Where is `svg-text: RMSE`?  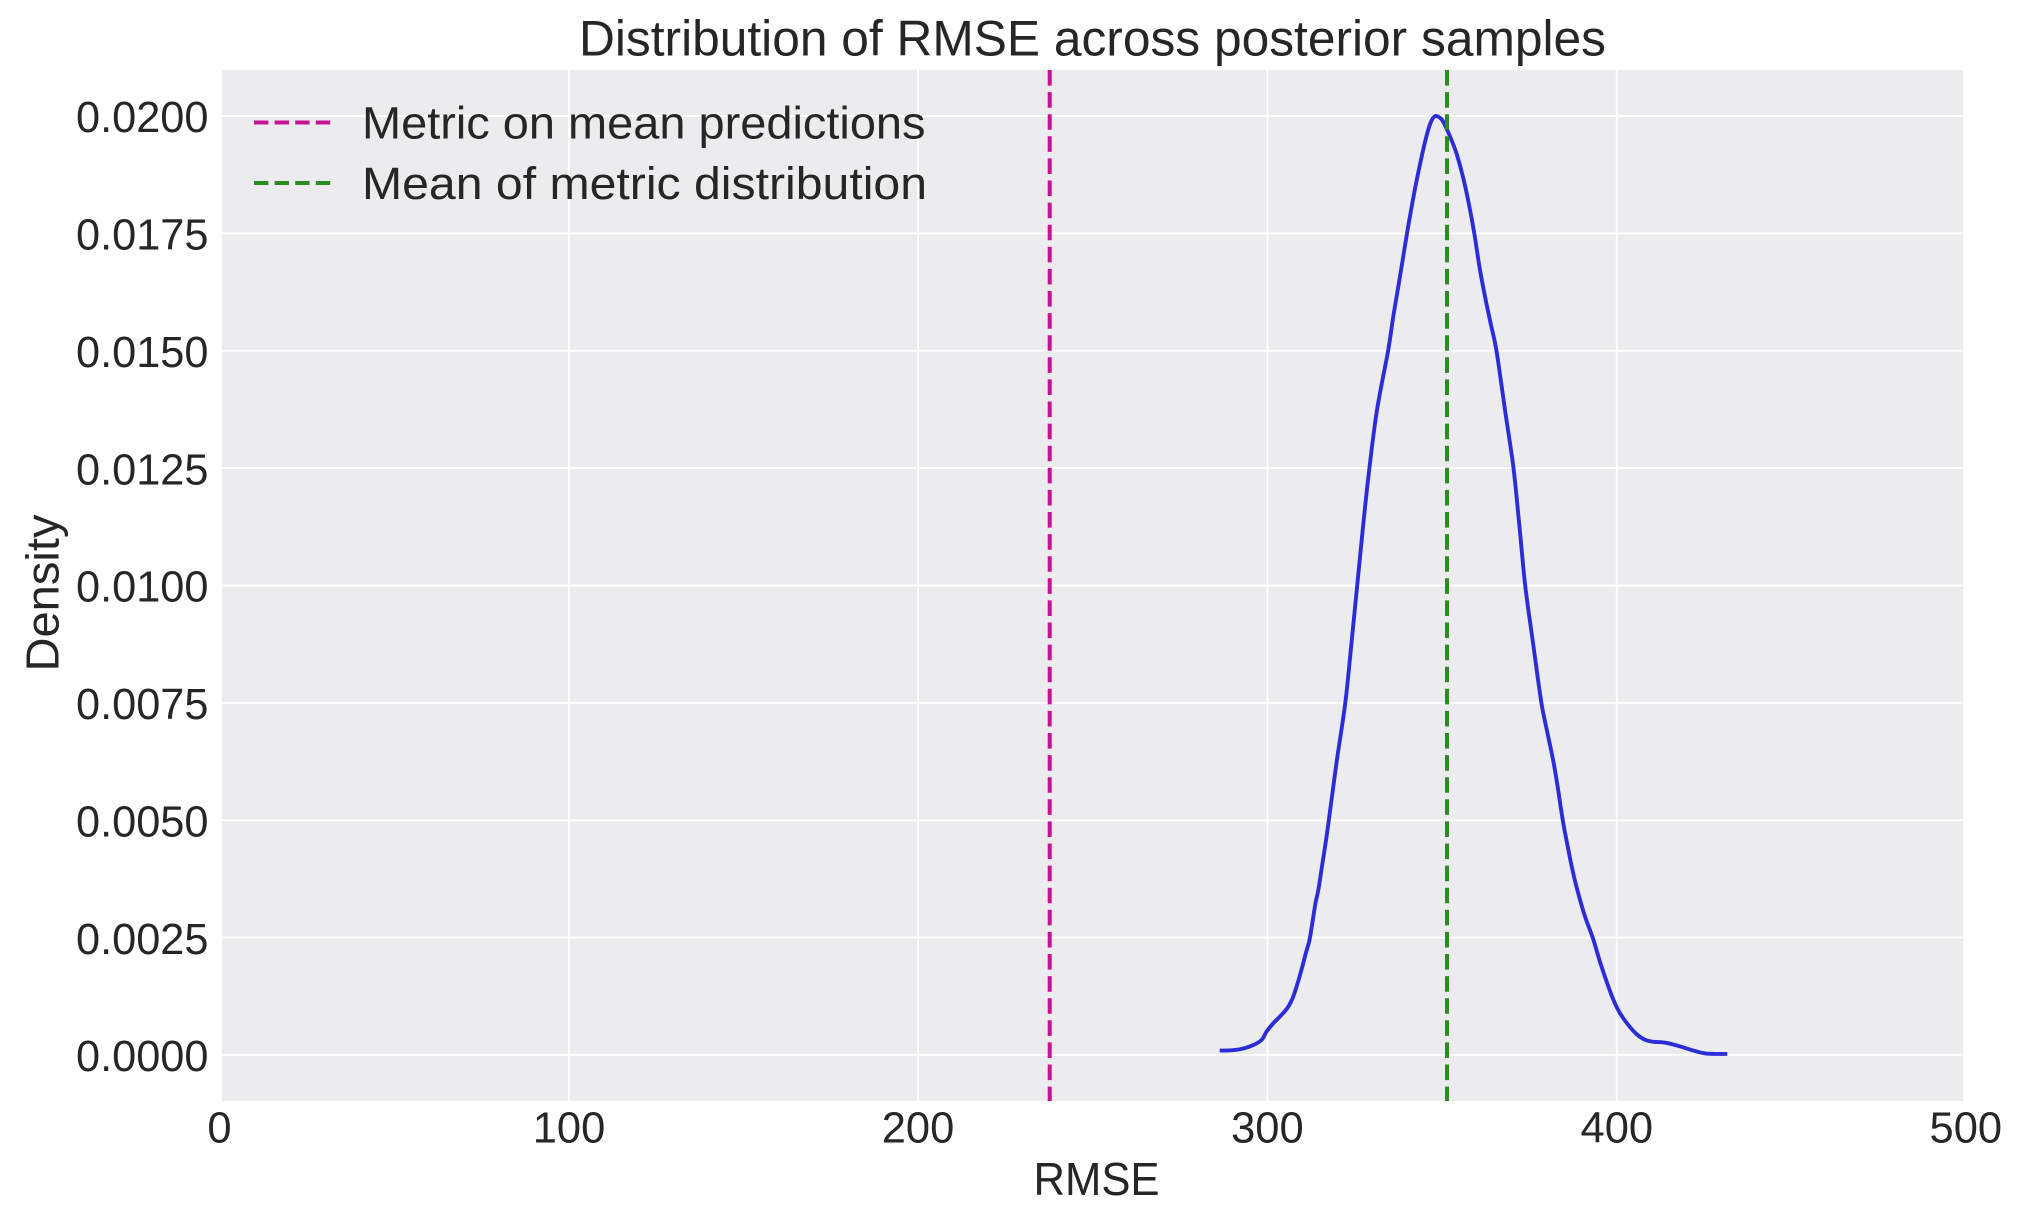 svg-text: RMSE is located at coordinates (1097, 1179).